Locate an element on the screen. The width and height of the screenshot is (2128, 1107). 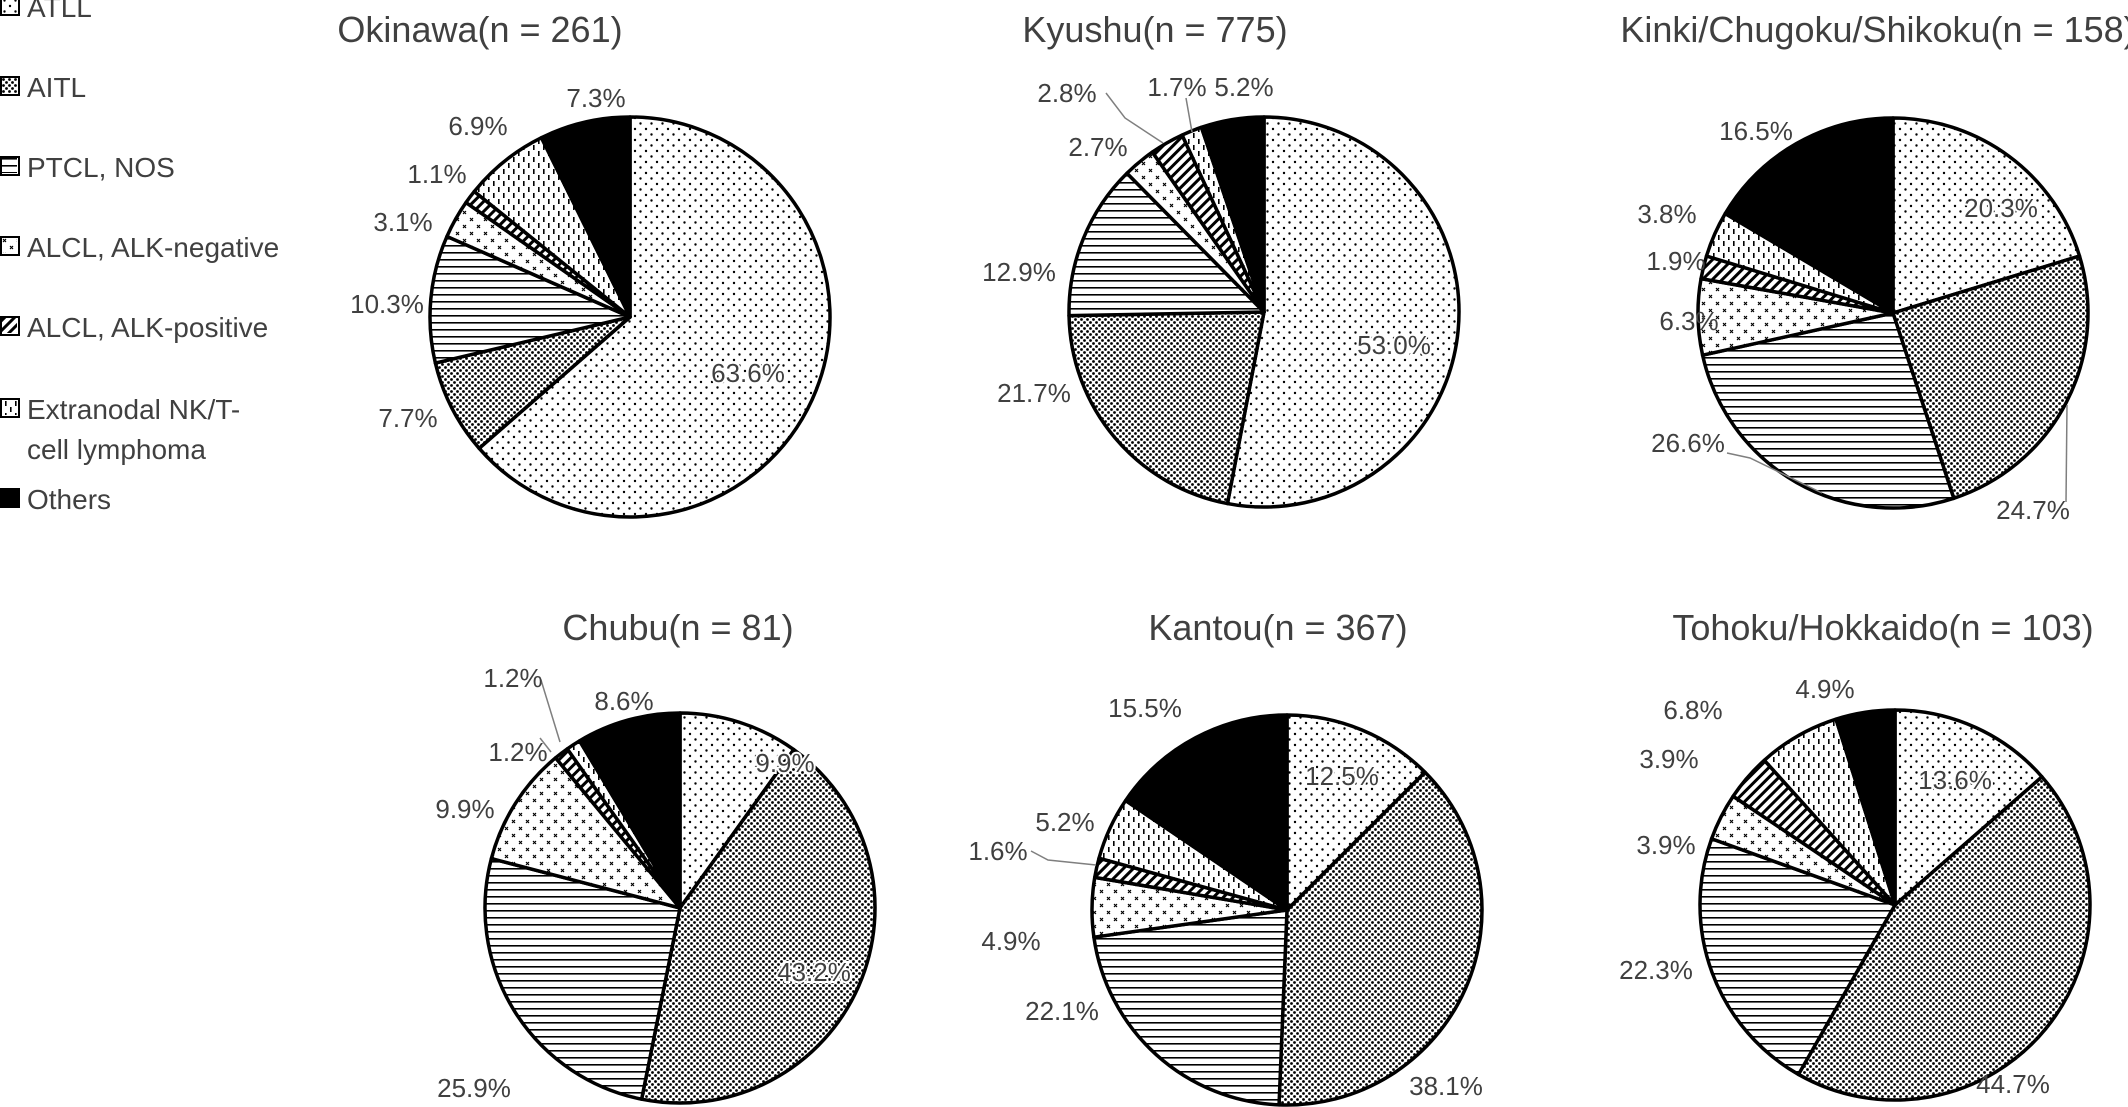
slice-value-label: 24.7% is located at coordinates (2033, 510).